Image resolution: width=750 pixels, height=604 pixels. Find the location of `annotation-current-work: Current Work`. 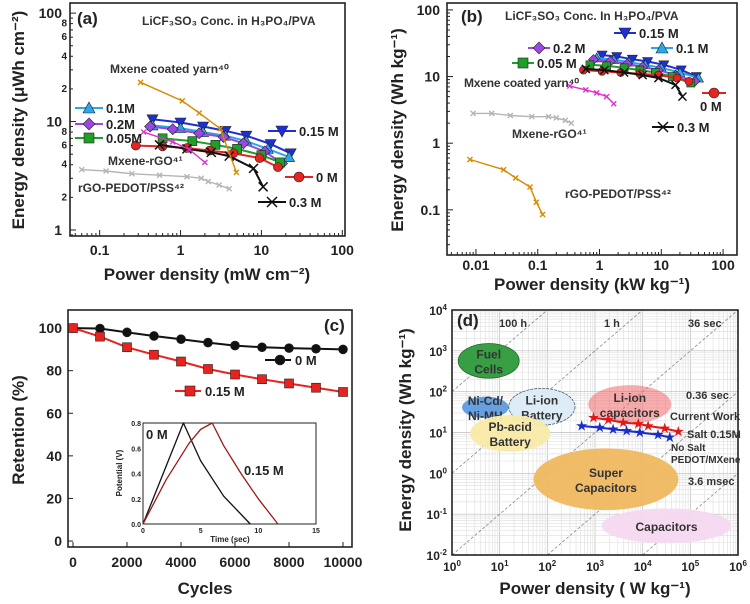

annotation-current-work: Current Work is located at coordinates (705, 417).